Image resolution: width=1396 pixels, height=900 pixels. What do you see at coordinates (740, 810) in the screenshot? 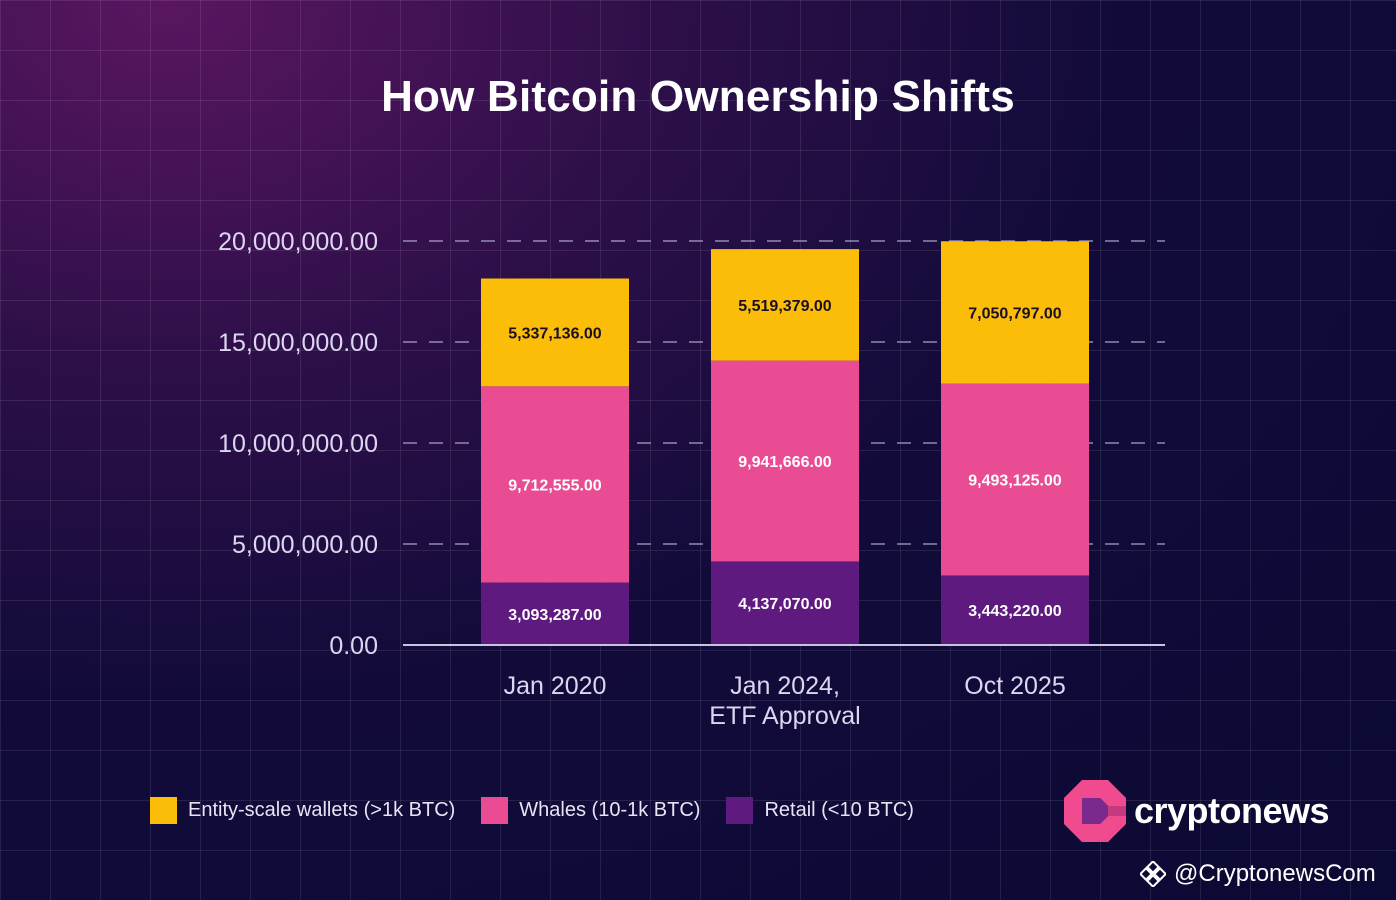
I see `legend-swatch-retail` at bounding box center [740, 810].